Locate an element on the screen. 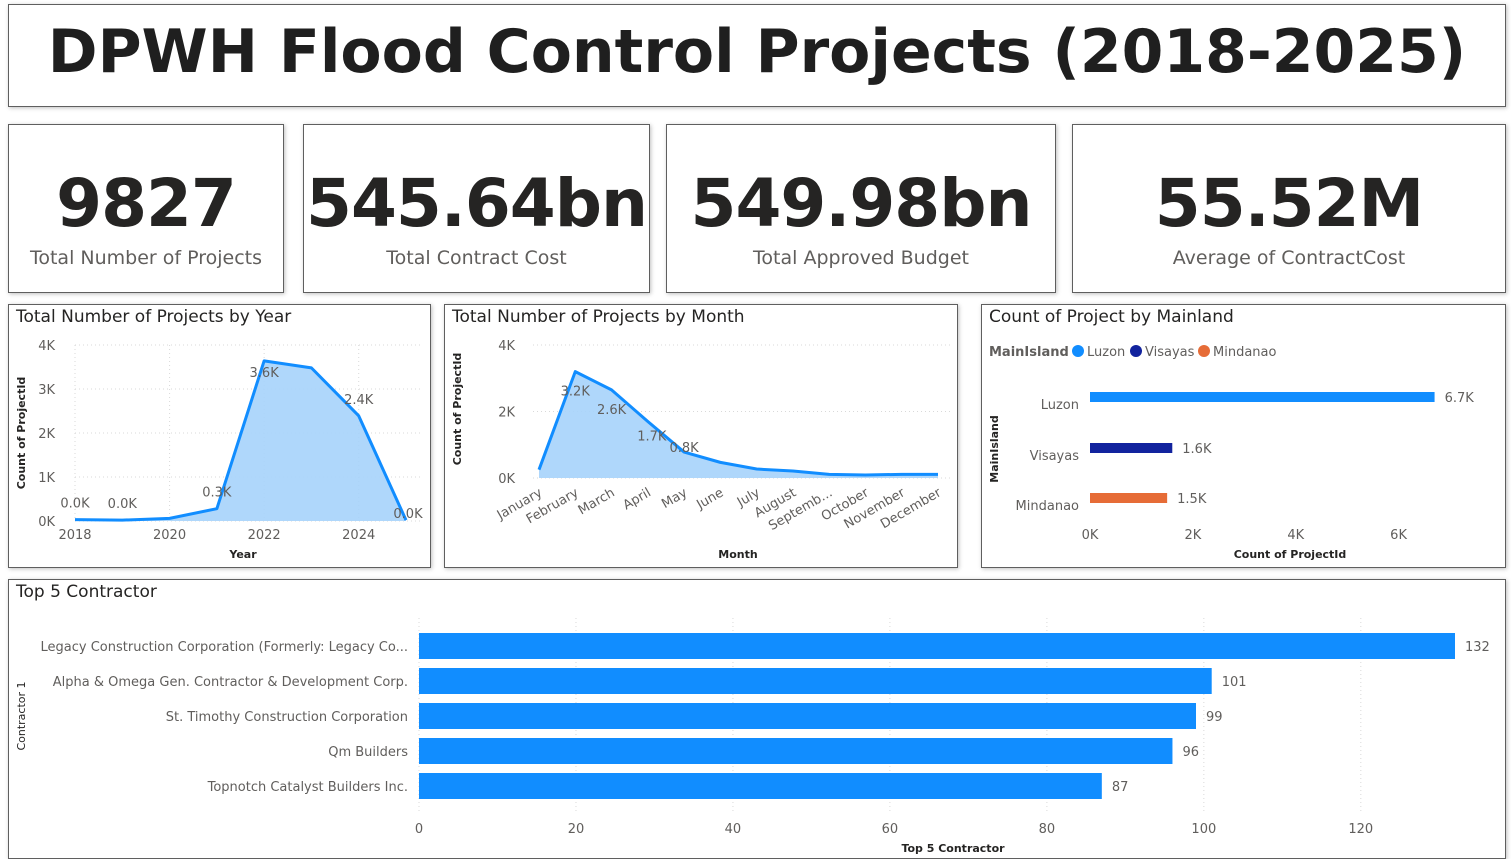  x-tick-label: 2K is located at coordinates (1192, 535).